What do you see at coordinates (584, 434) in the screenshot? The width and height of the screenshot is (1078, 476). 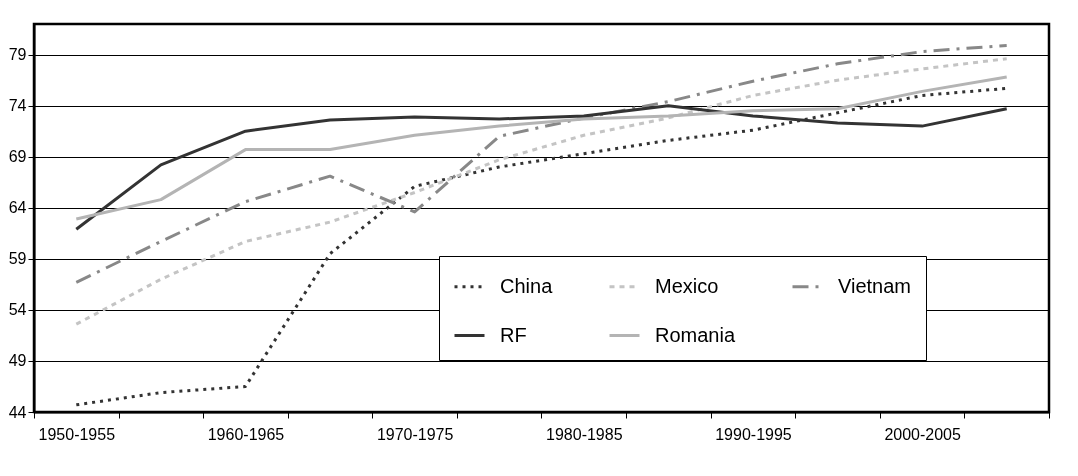 I see `x-tick-label: 1980-1985` at bounding box center [584, 434].